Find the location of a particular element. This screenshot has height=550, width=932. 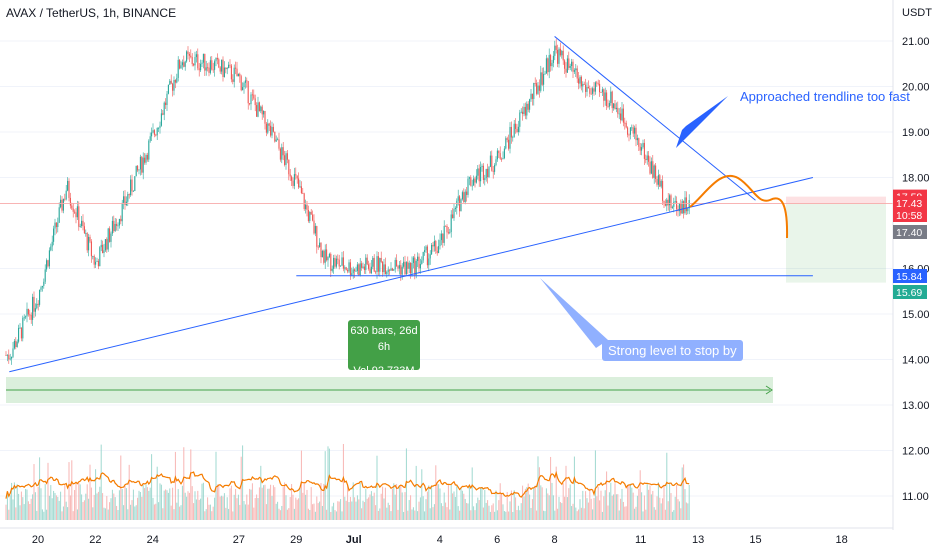

y-tick-label: 19.00 is located at coordinates (916, 133).